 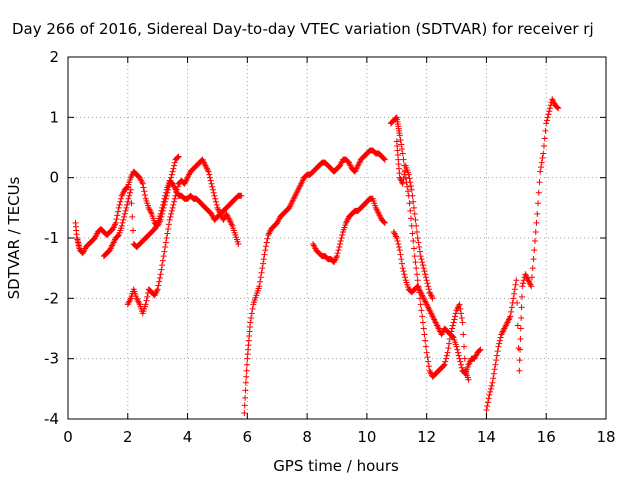 I want to click on x-tick-label: 18, so click(x=605, y=437).